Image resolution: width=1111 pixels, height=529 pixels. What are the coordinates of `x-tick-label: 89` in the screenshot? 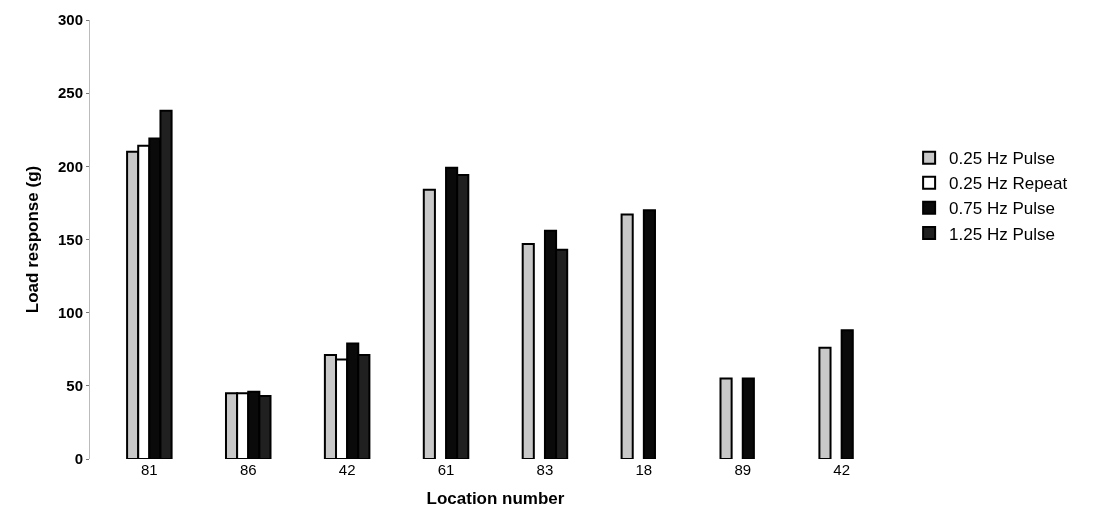 It's located at (743, 469).